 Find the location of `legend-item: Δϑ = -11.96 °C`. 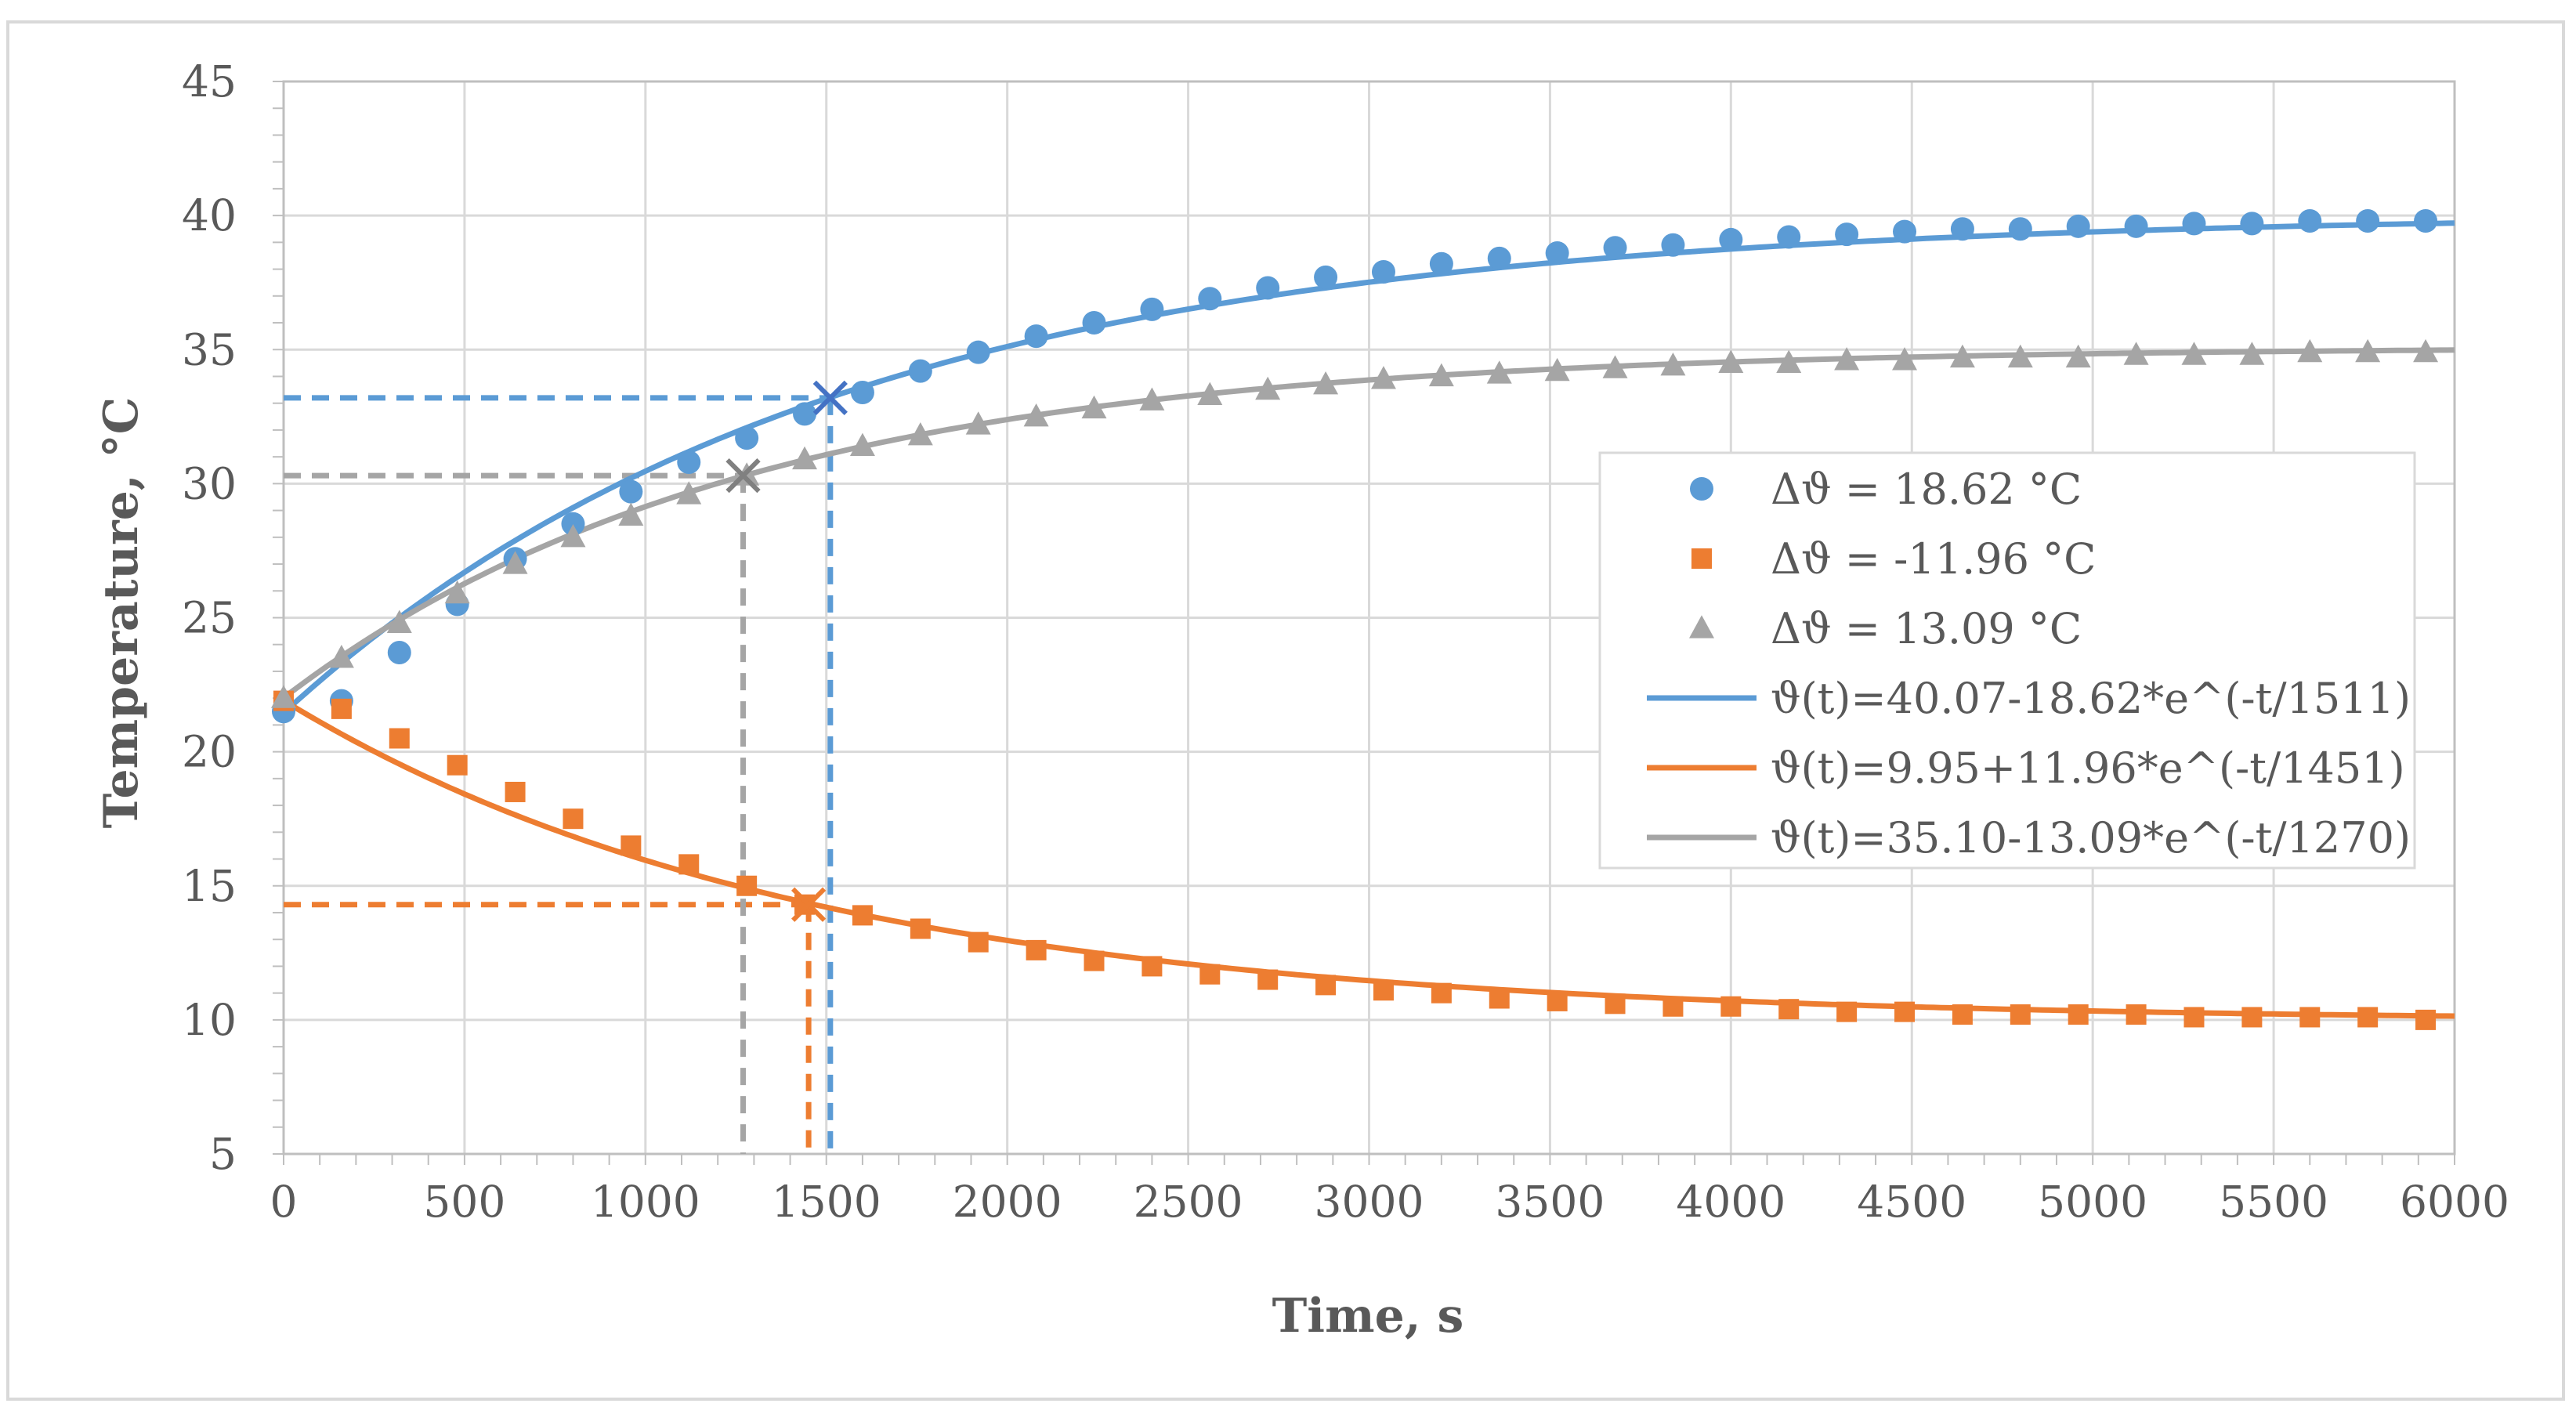

legend-item: Δϑ = -11.96 °C is located at coordinates (1894, 559).